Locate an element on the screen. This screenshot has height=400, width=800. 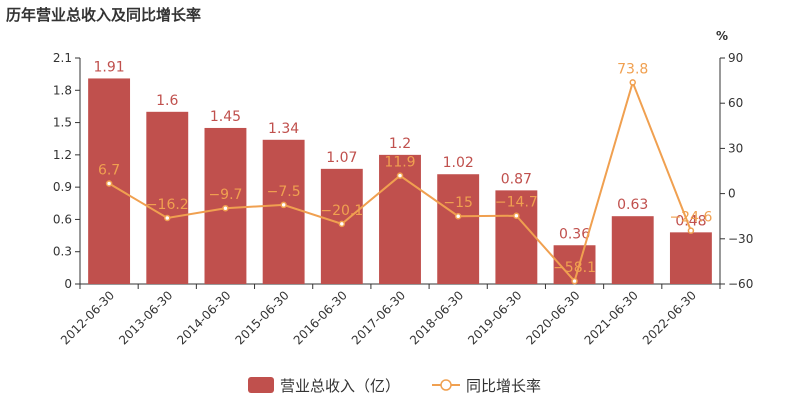
legend: 营业总收入（亿） 同比增长率 is located at coordinates (394, 386).